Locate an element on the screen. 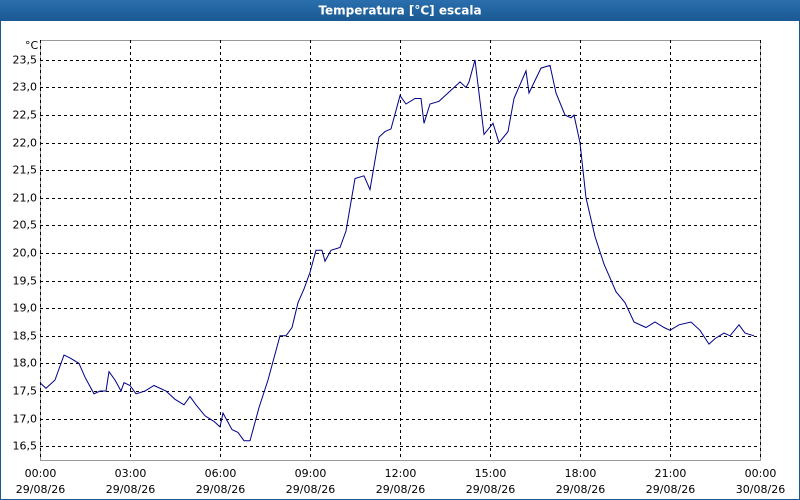 This screenshot has height=500, width=800. y-tick-label: 21,0 is located at coordinates (25, 198).